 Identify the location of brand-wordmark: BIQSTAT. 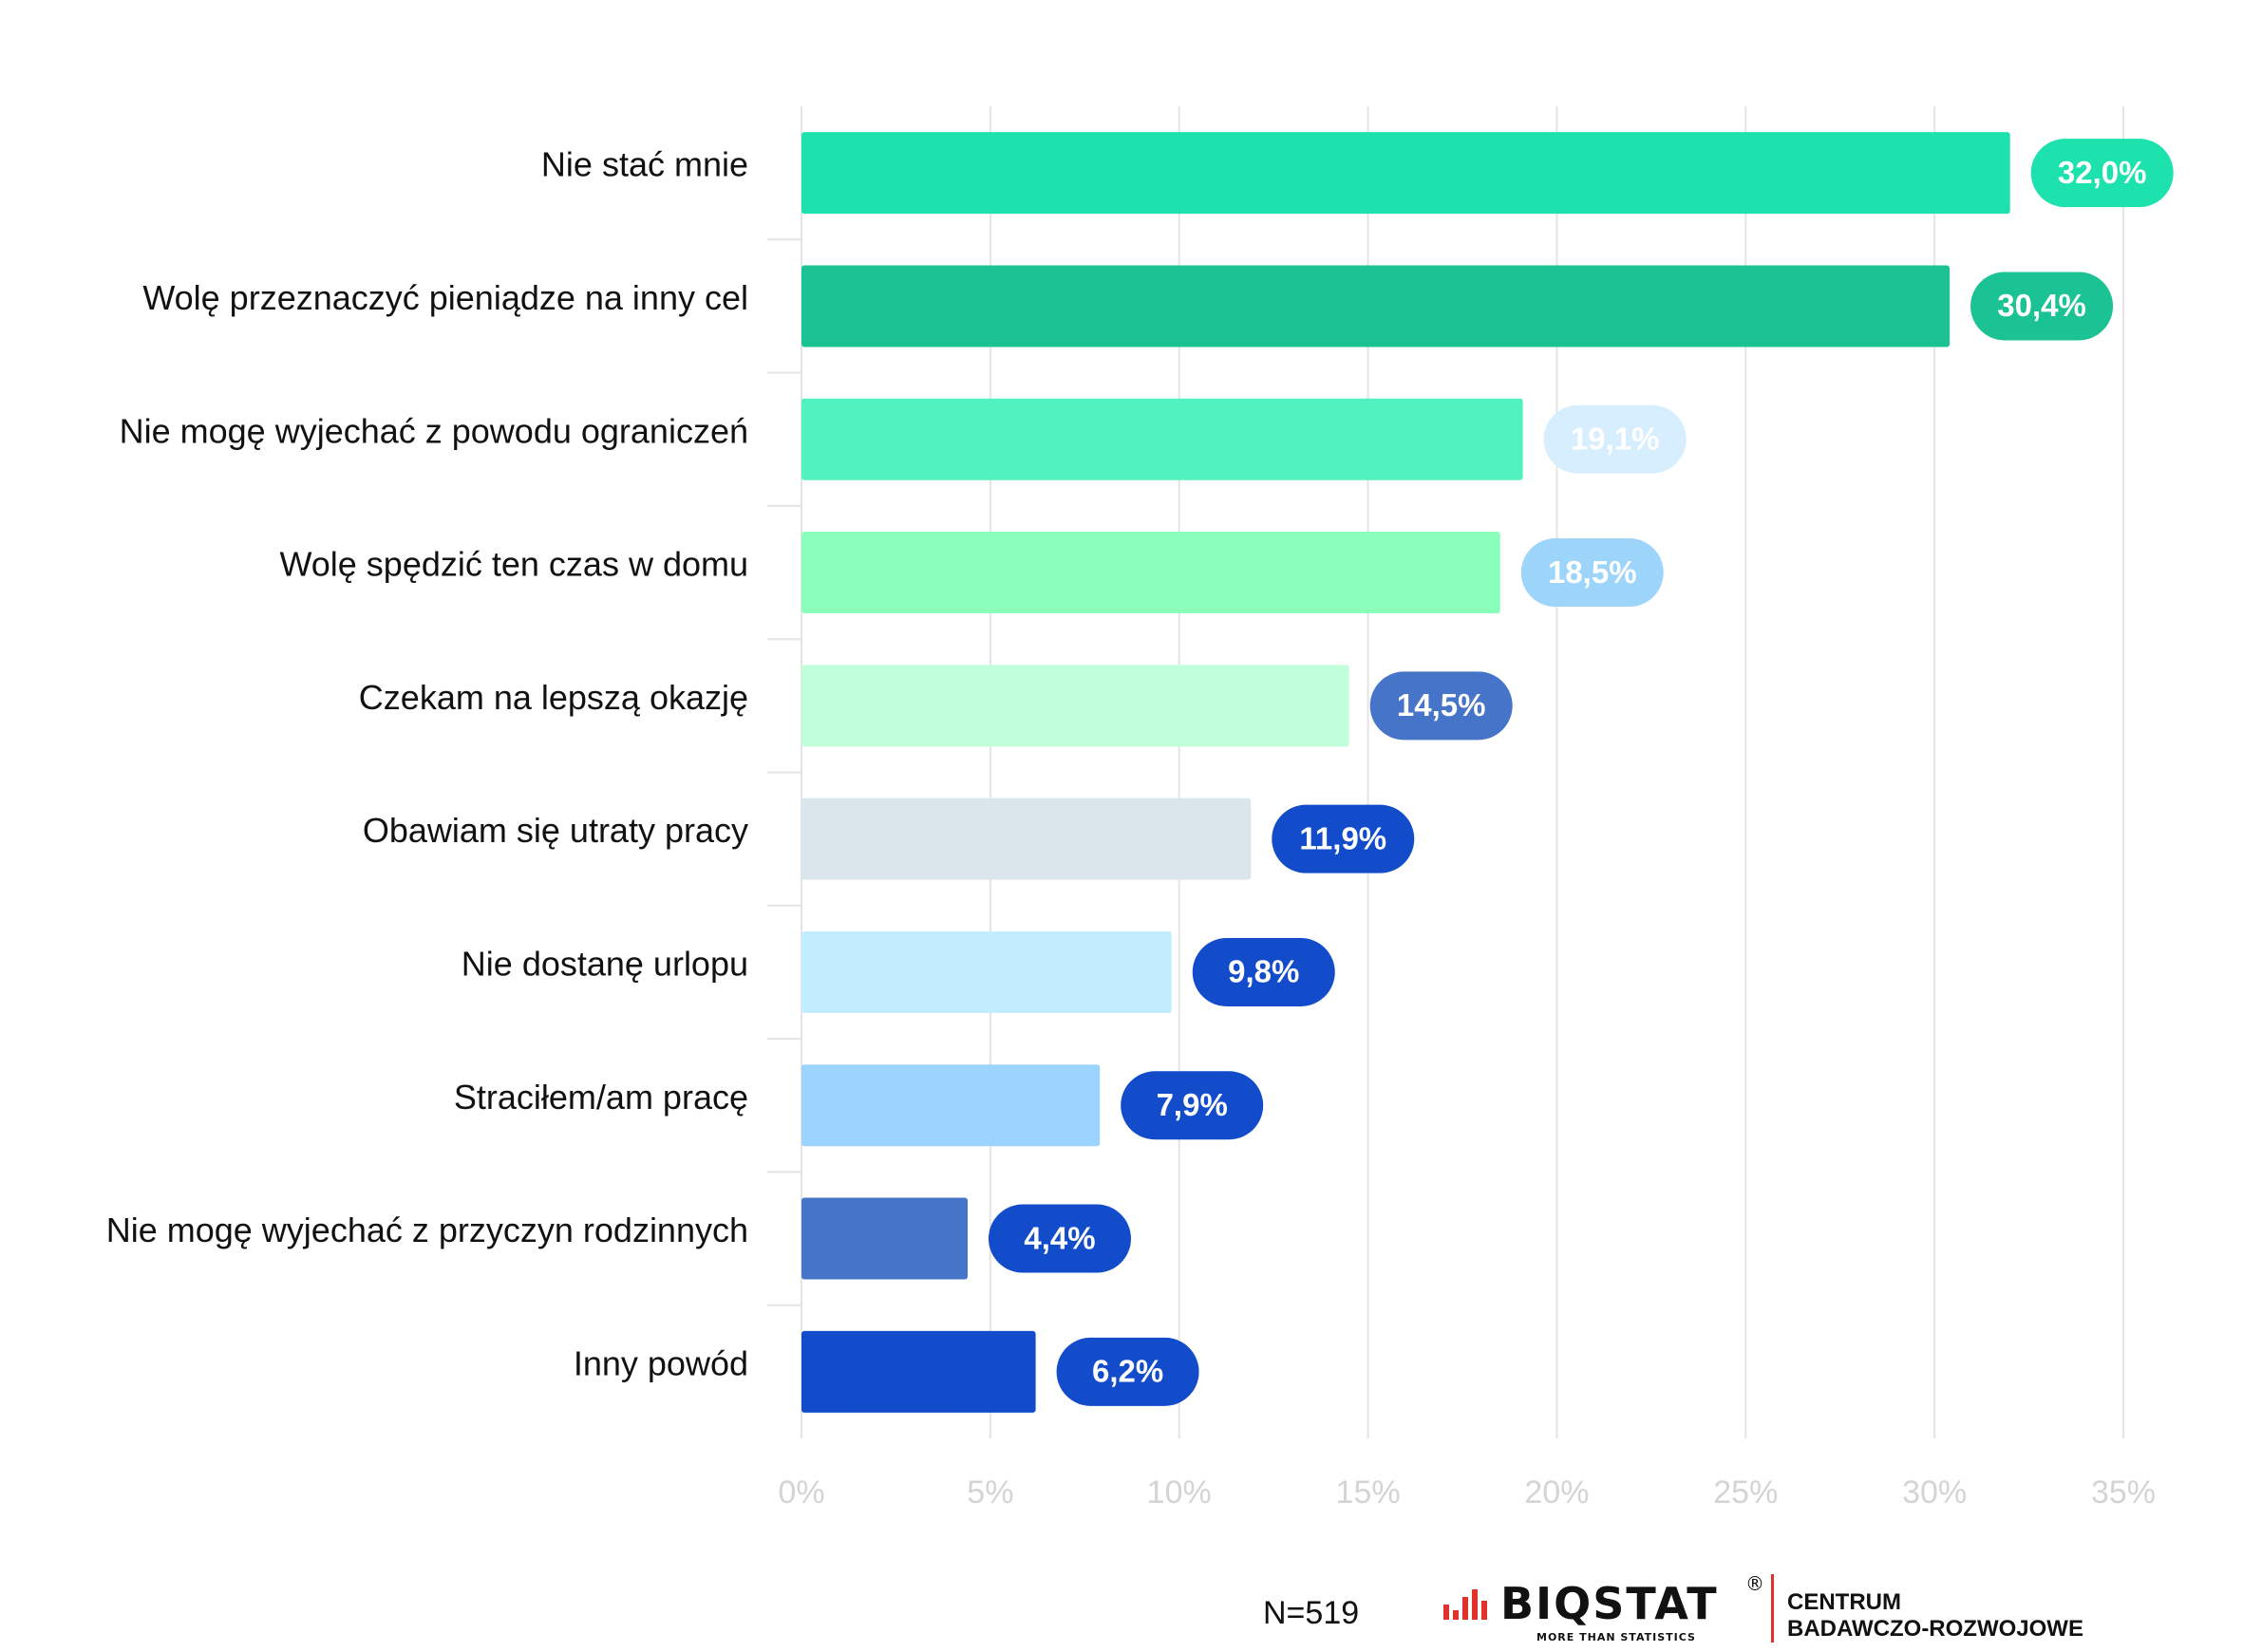
(1609, 1603).